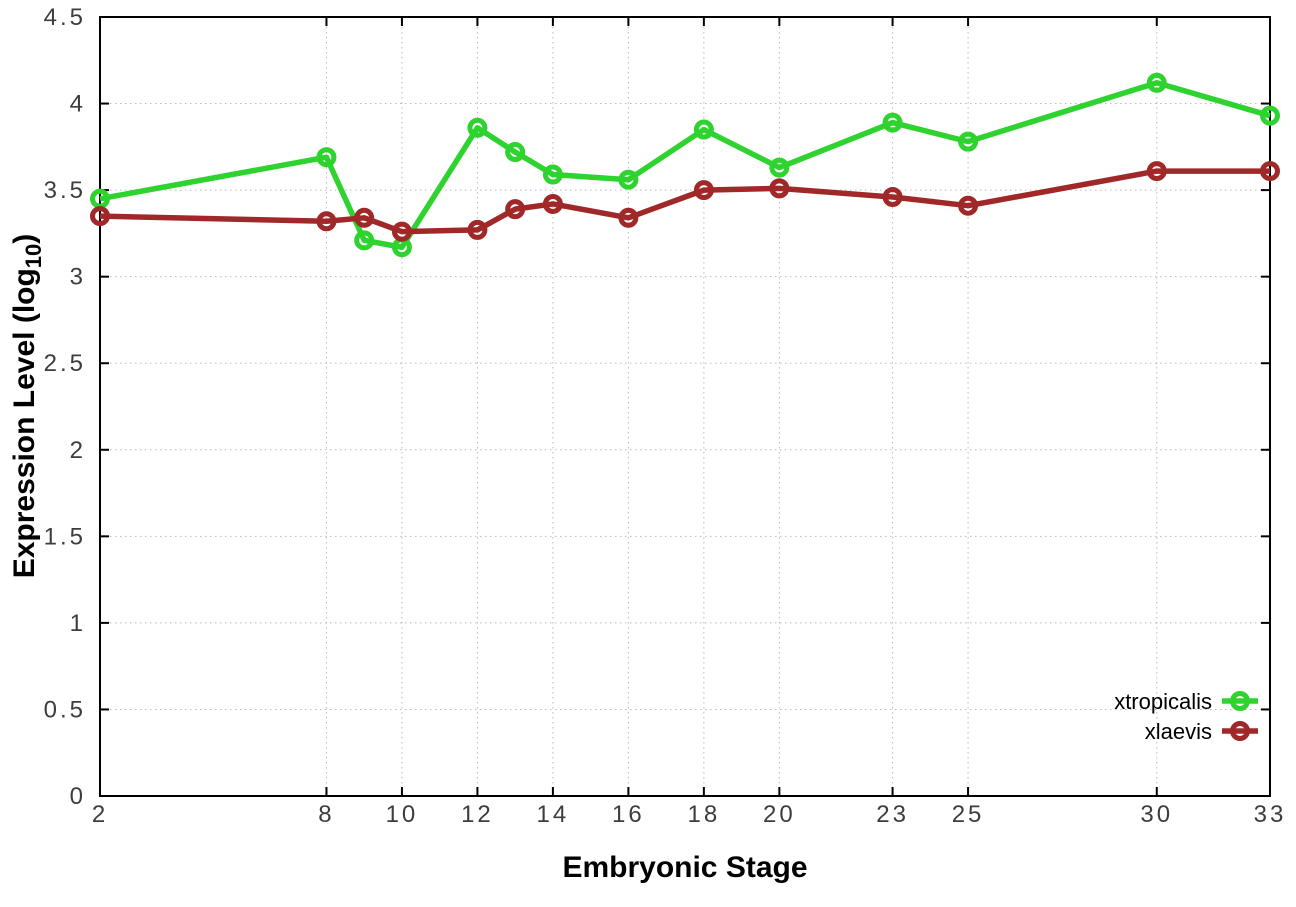 This screenshot has width=1296, height=907. Describe the element at coordinates (24, 239) in the screenshot. I see `y-axis-label-end: )` at that location.